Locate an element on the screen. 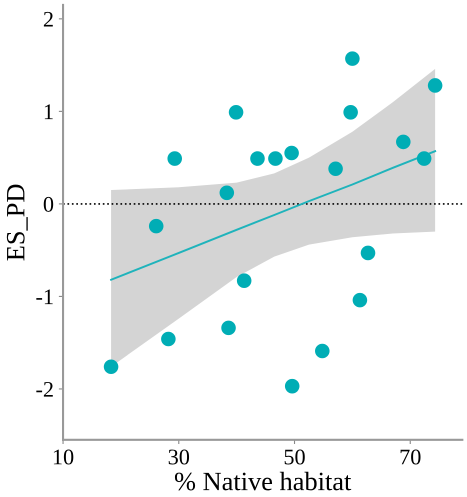  y-tick-label: -2 is located at coordinates (44, 389).